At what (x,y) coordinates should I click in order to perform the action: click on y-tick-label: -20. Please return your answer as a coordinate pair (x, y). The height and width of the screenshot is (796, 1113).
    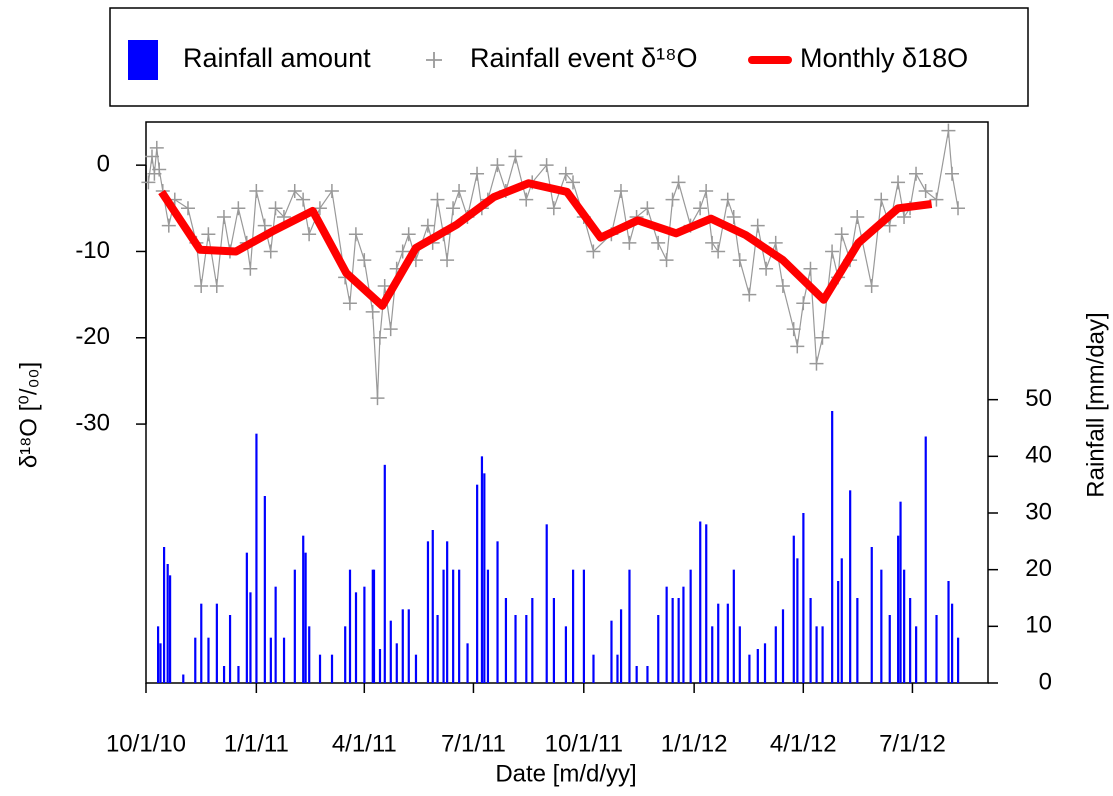
    Looking at the image, I should click on (92, 336).